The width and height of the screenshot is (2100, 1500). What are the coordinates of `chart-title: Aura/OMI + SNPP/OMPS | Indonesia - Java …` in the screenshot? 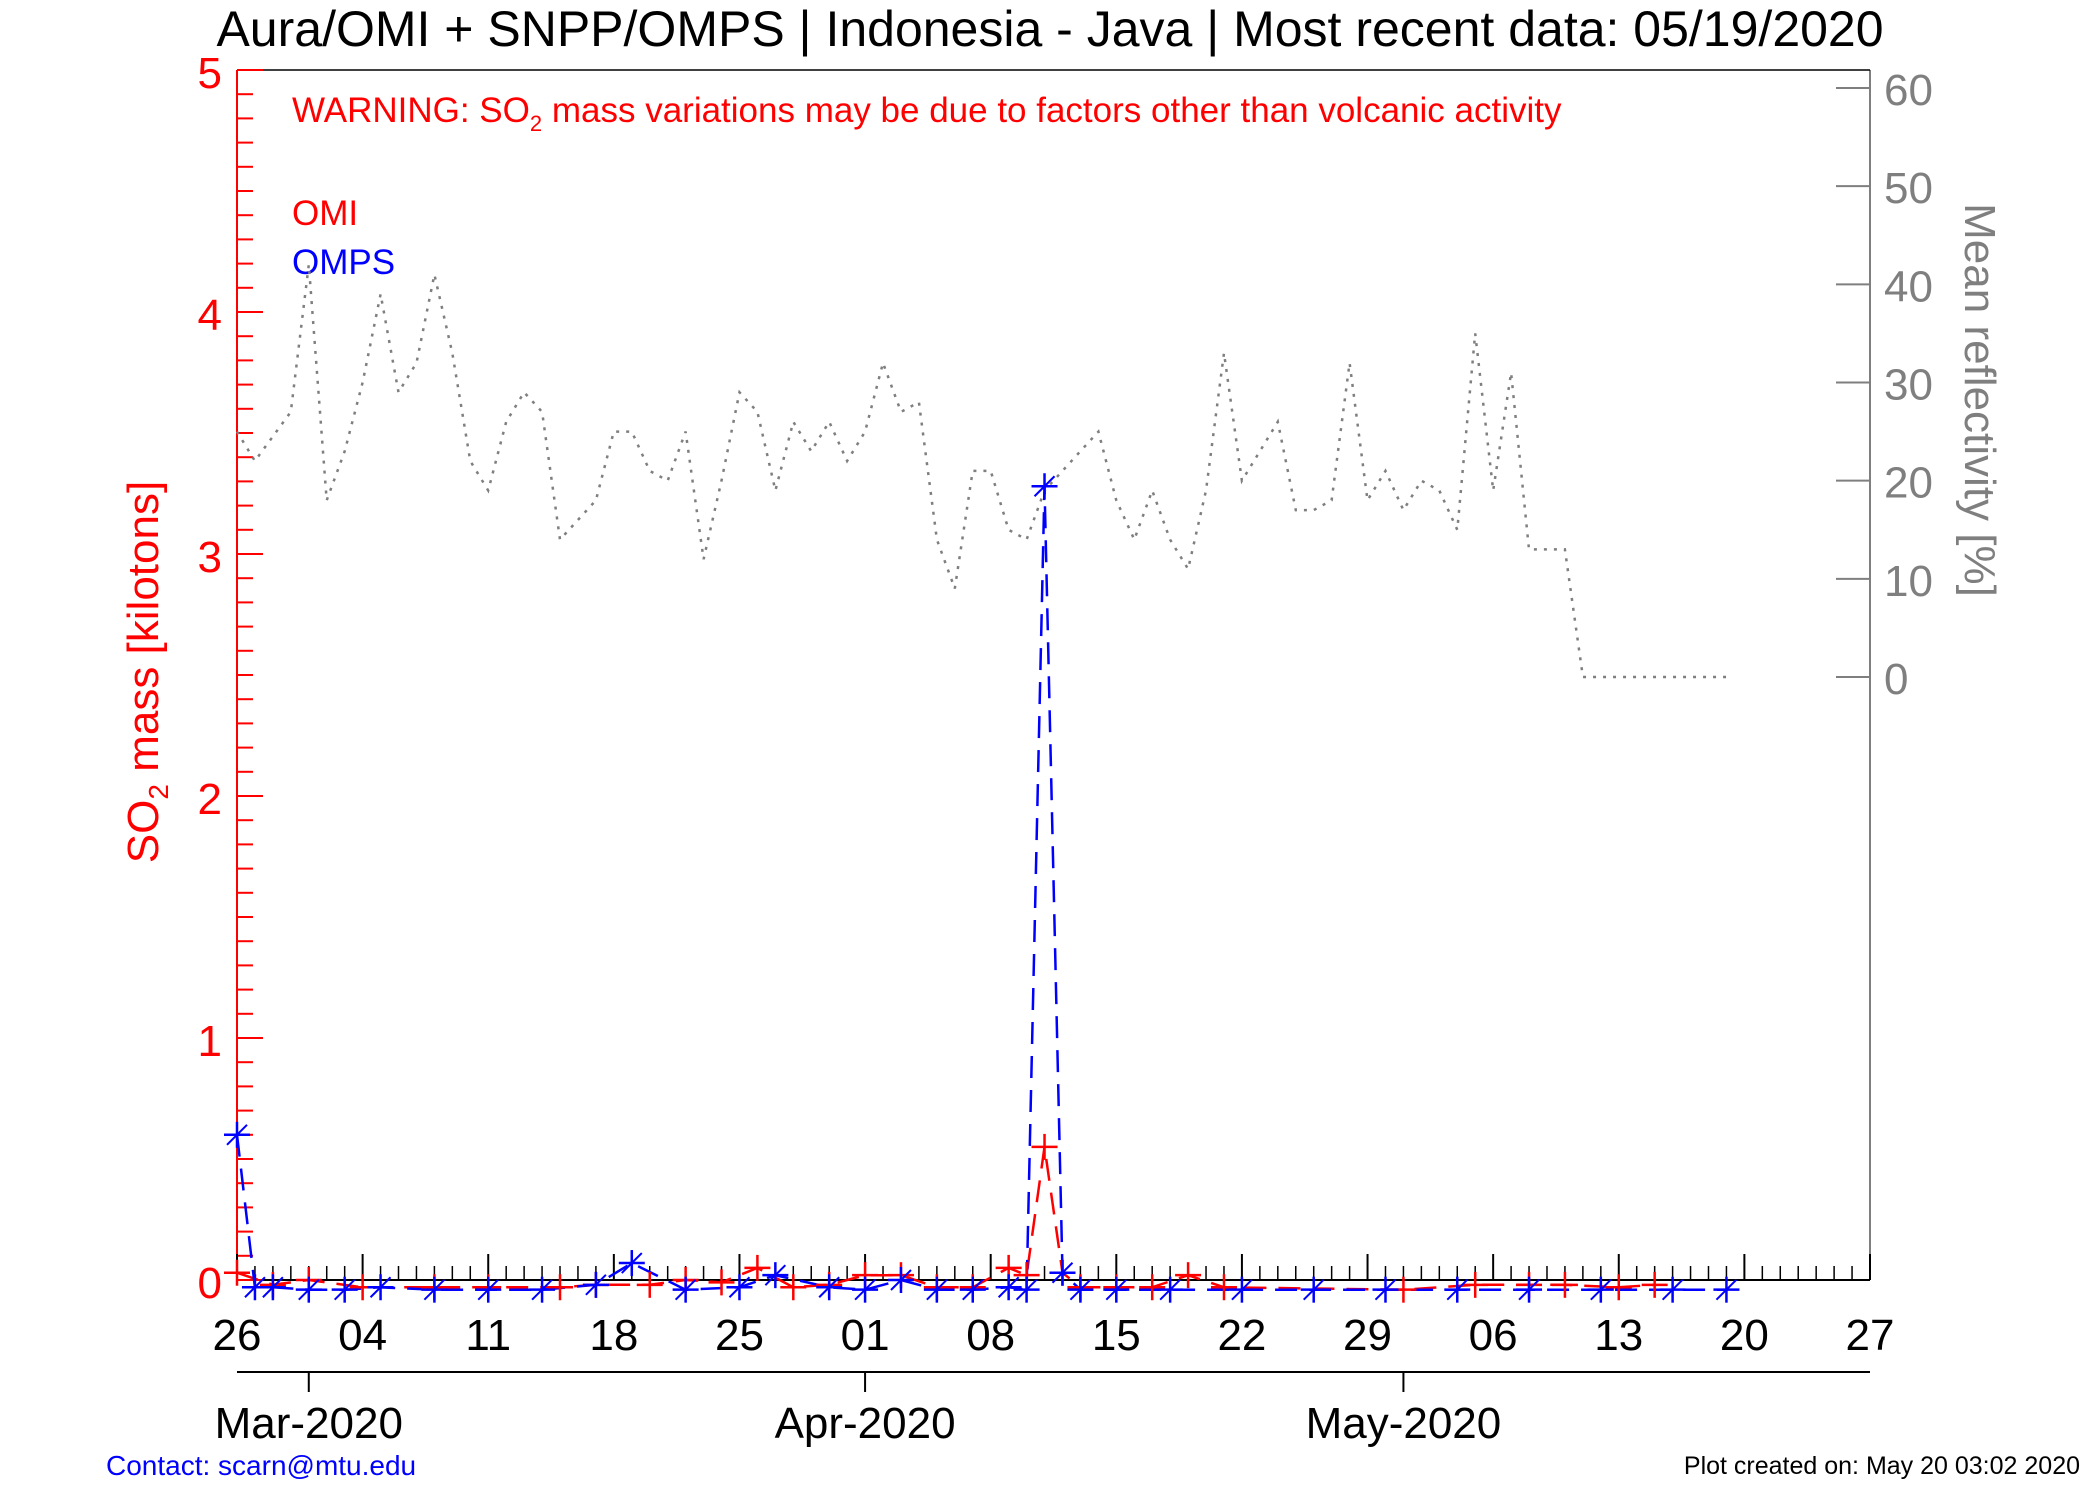 It's located at (1049, 29).